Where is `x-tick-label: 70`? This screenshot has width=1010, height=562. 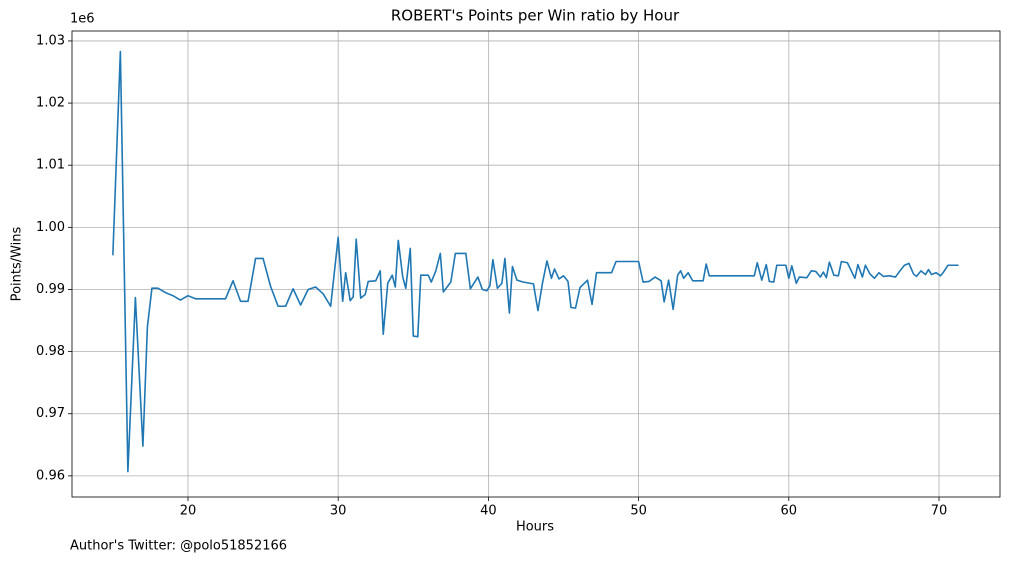 x-tick-label: 70 is located at coordinates (939, 511).